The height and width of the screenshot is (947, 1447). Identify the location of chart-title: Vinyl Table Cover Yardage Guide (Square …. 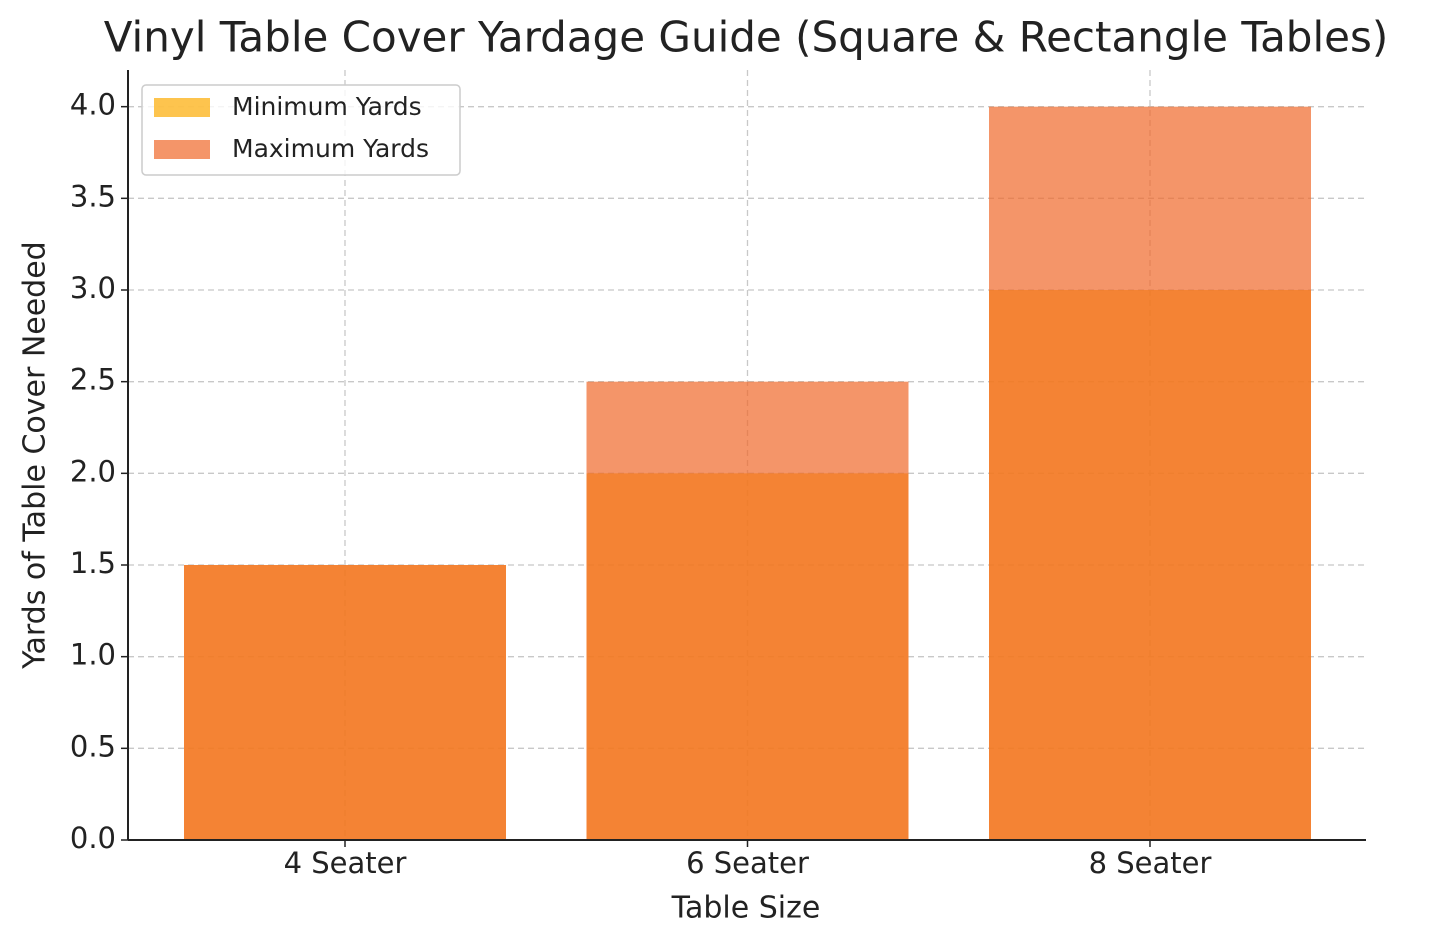
(746, 37).